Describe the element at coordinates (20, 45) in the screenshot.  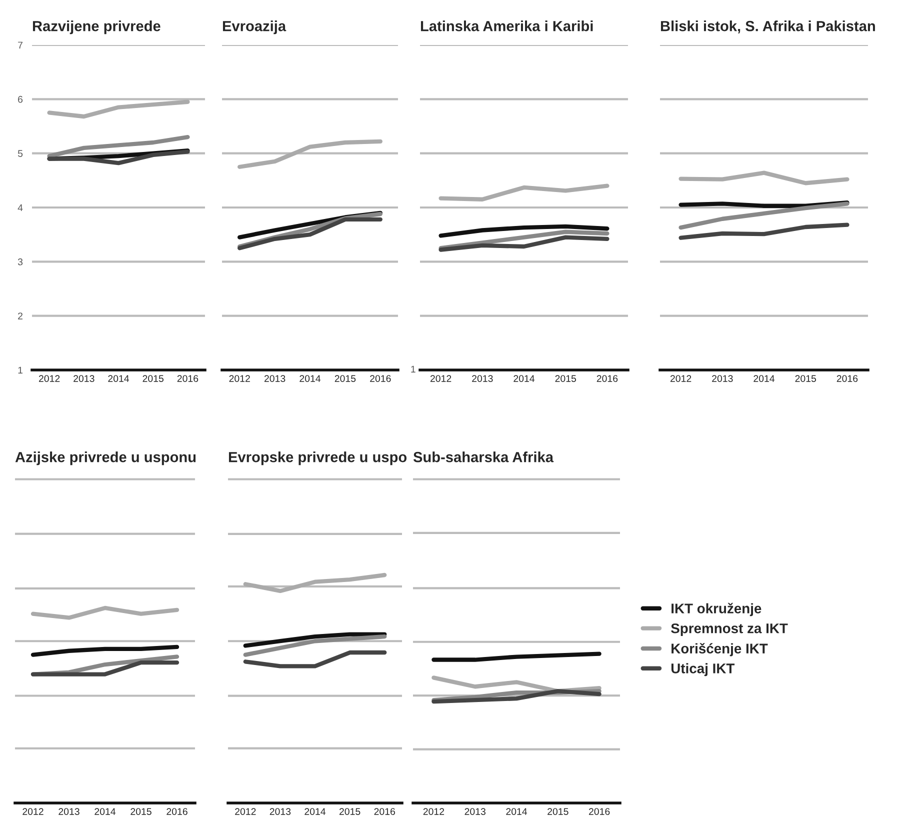
I see `y-tick-label: 7` at that location.